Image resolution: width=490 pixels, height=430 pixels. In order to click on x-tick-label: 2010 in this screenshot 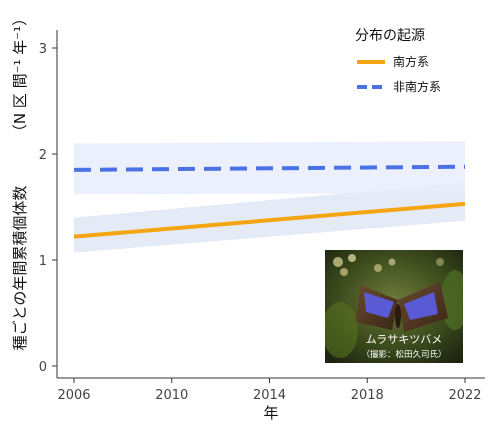, I will do `click(171, 395)`.